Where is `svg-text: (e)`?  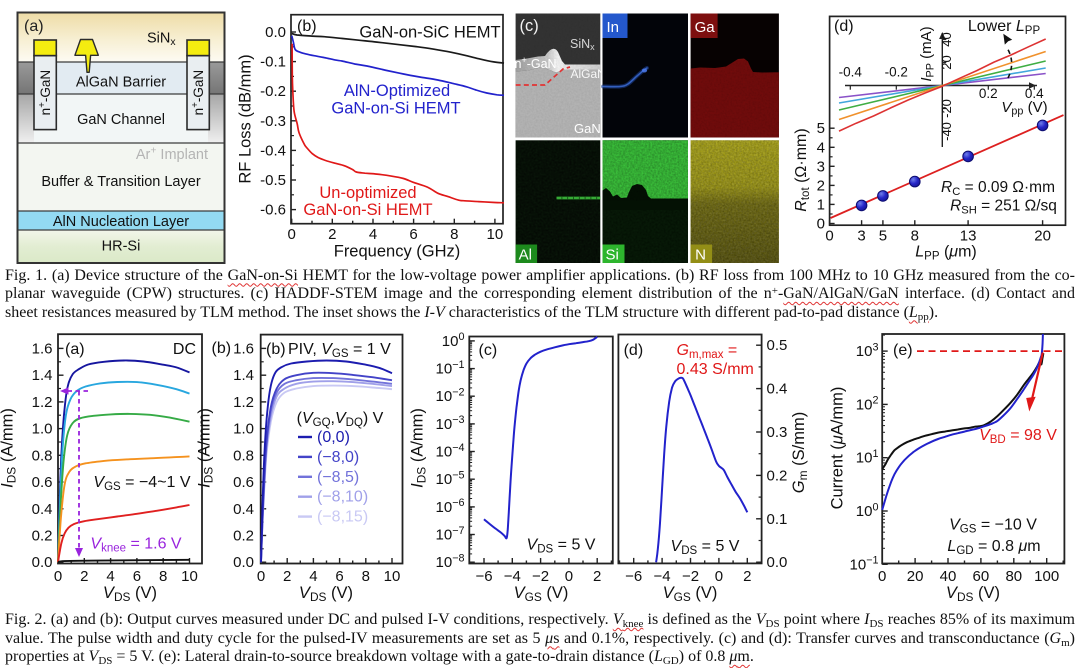 svg-text: (e) is located at coordinates (903, 350).